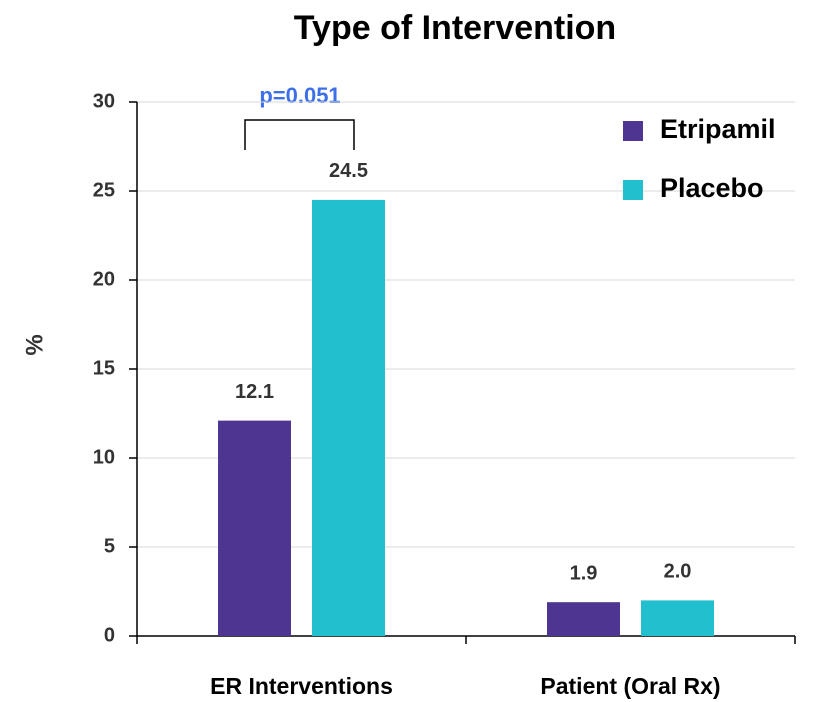 The image size is (830, 702). I want to click on chart-title: Type of Intervention, so click(455, 28).